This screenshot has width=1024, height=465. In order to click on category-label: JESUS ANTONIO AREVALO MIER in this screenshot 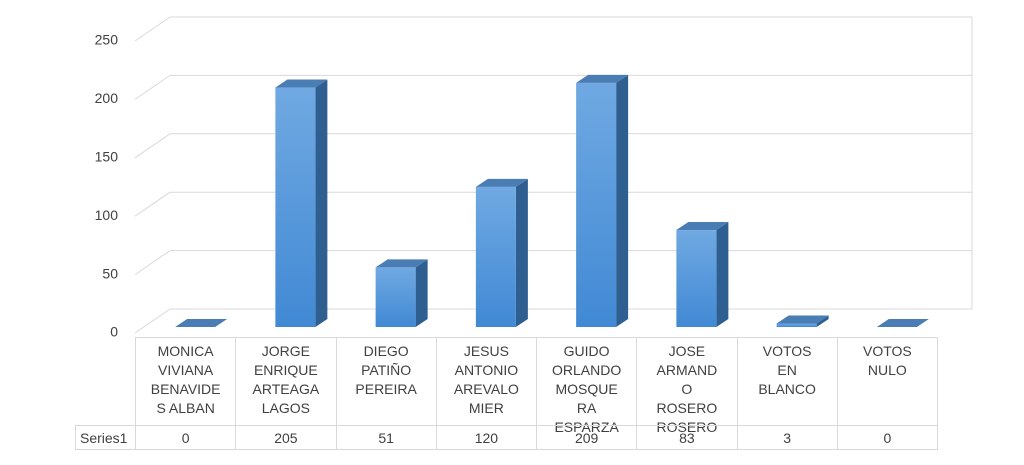, I will do `click(486, 381)`.